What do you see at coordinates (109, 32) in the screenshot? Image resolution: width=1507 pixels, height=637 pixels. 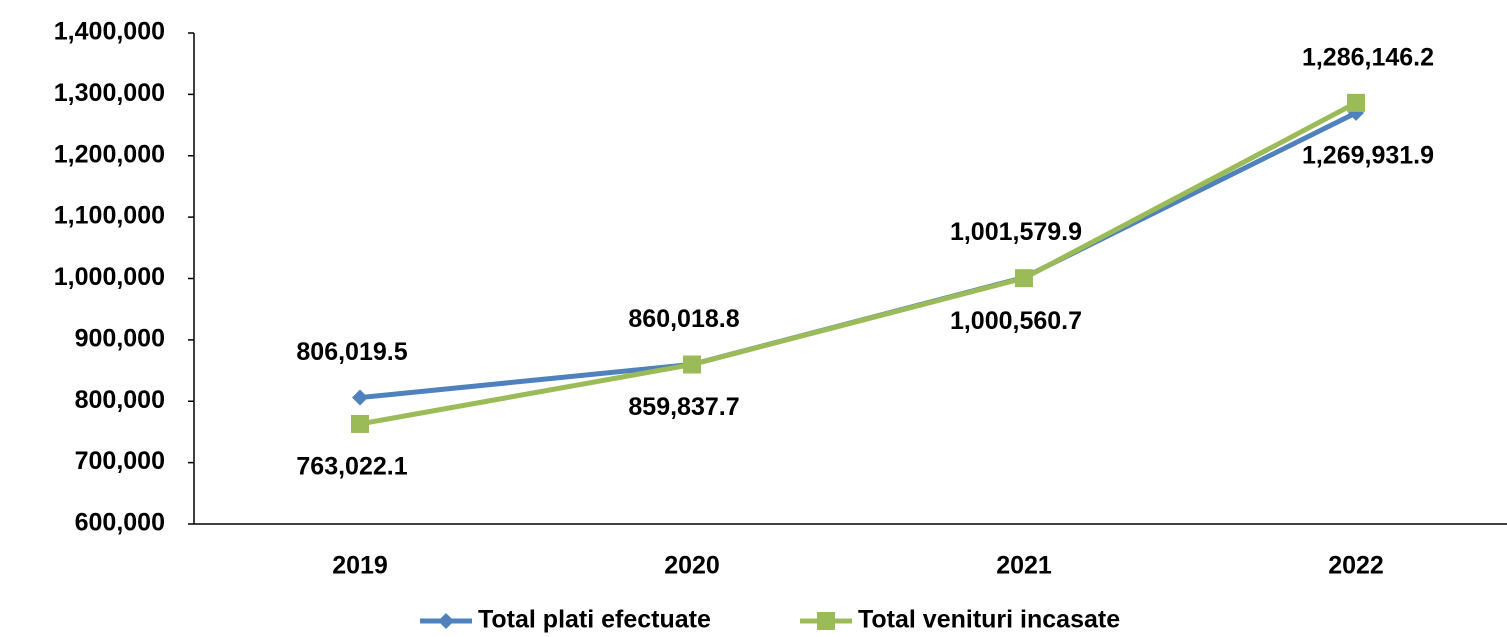 I see `y-tick-label: 1,400,000` at bounding box center [109, 32].